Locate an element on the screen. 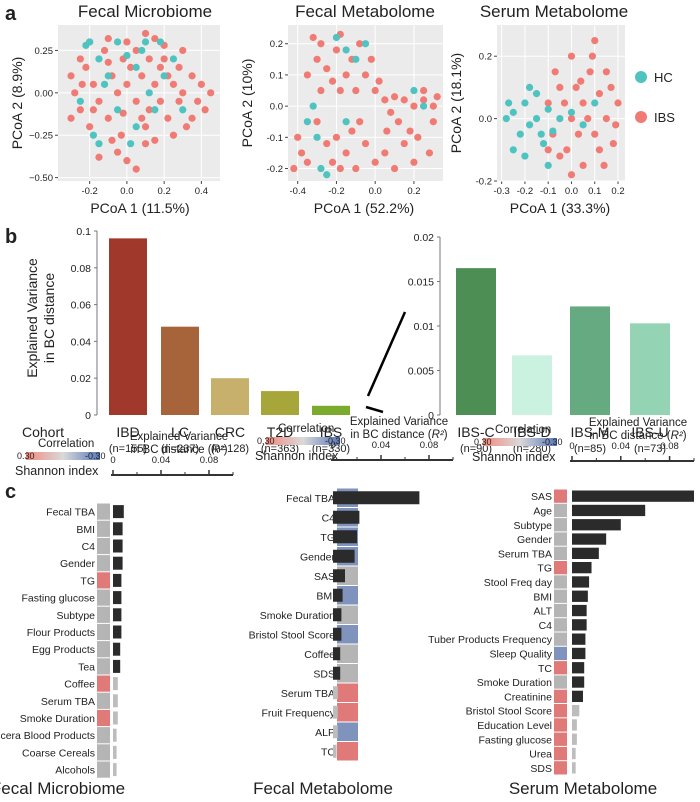 The height and width of the screenshot is (802, 700). x-tick-label: 0.08 is located at coordinates (429, 445).